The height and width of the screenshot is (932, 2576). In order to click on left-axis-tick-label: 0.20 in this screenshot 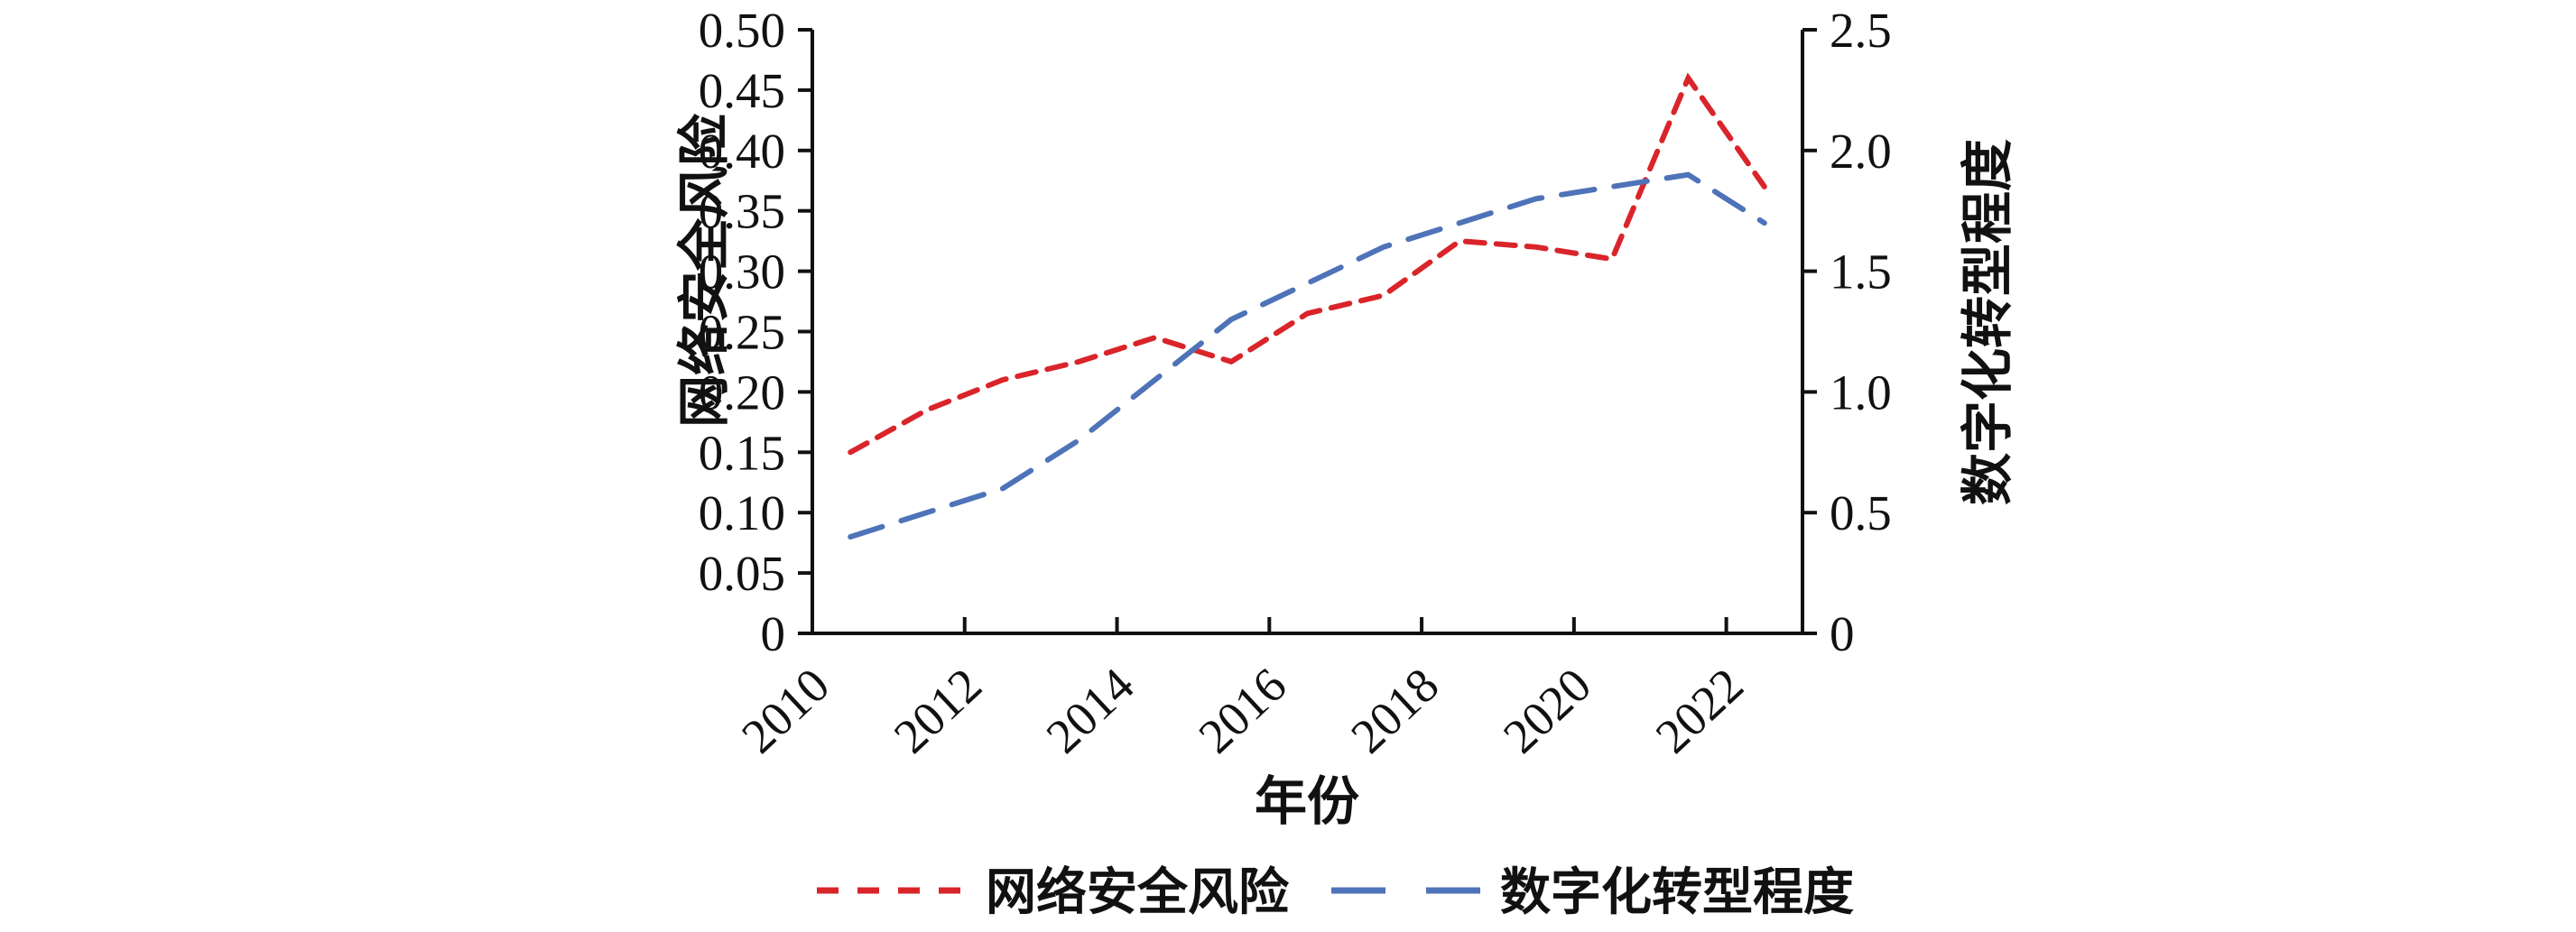, I will do `click(742, 392)`.